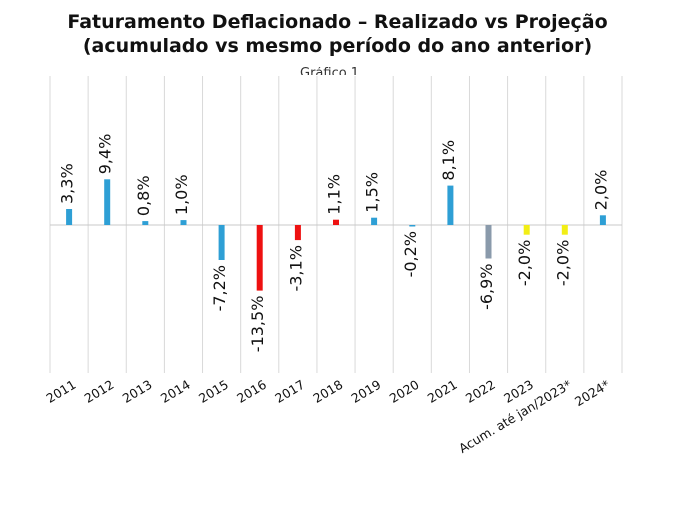 The image size is (675, 509). I want to click on partially-hidden-label: Gráfico 1, so click(330, 71).